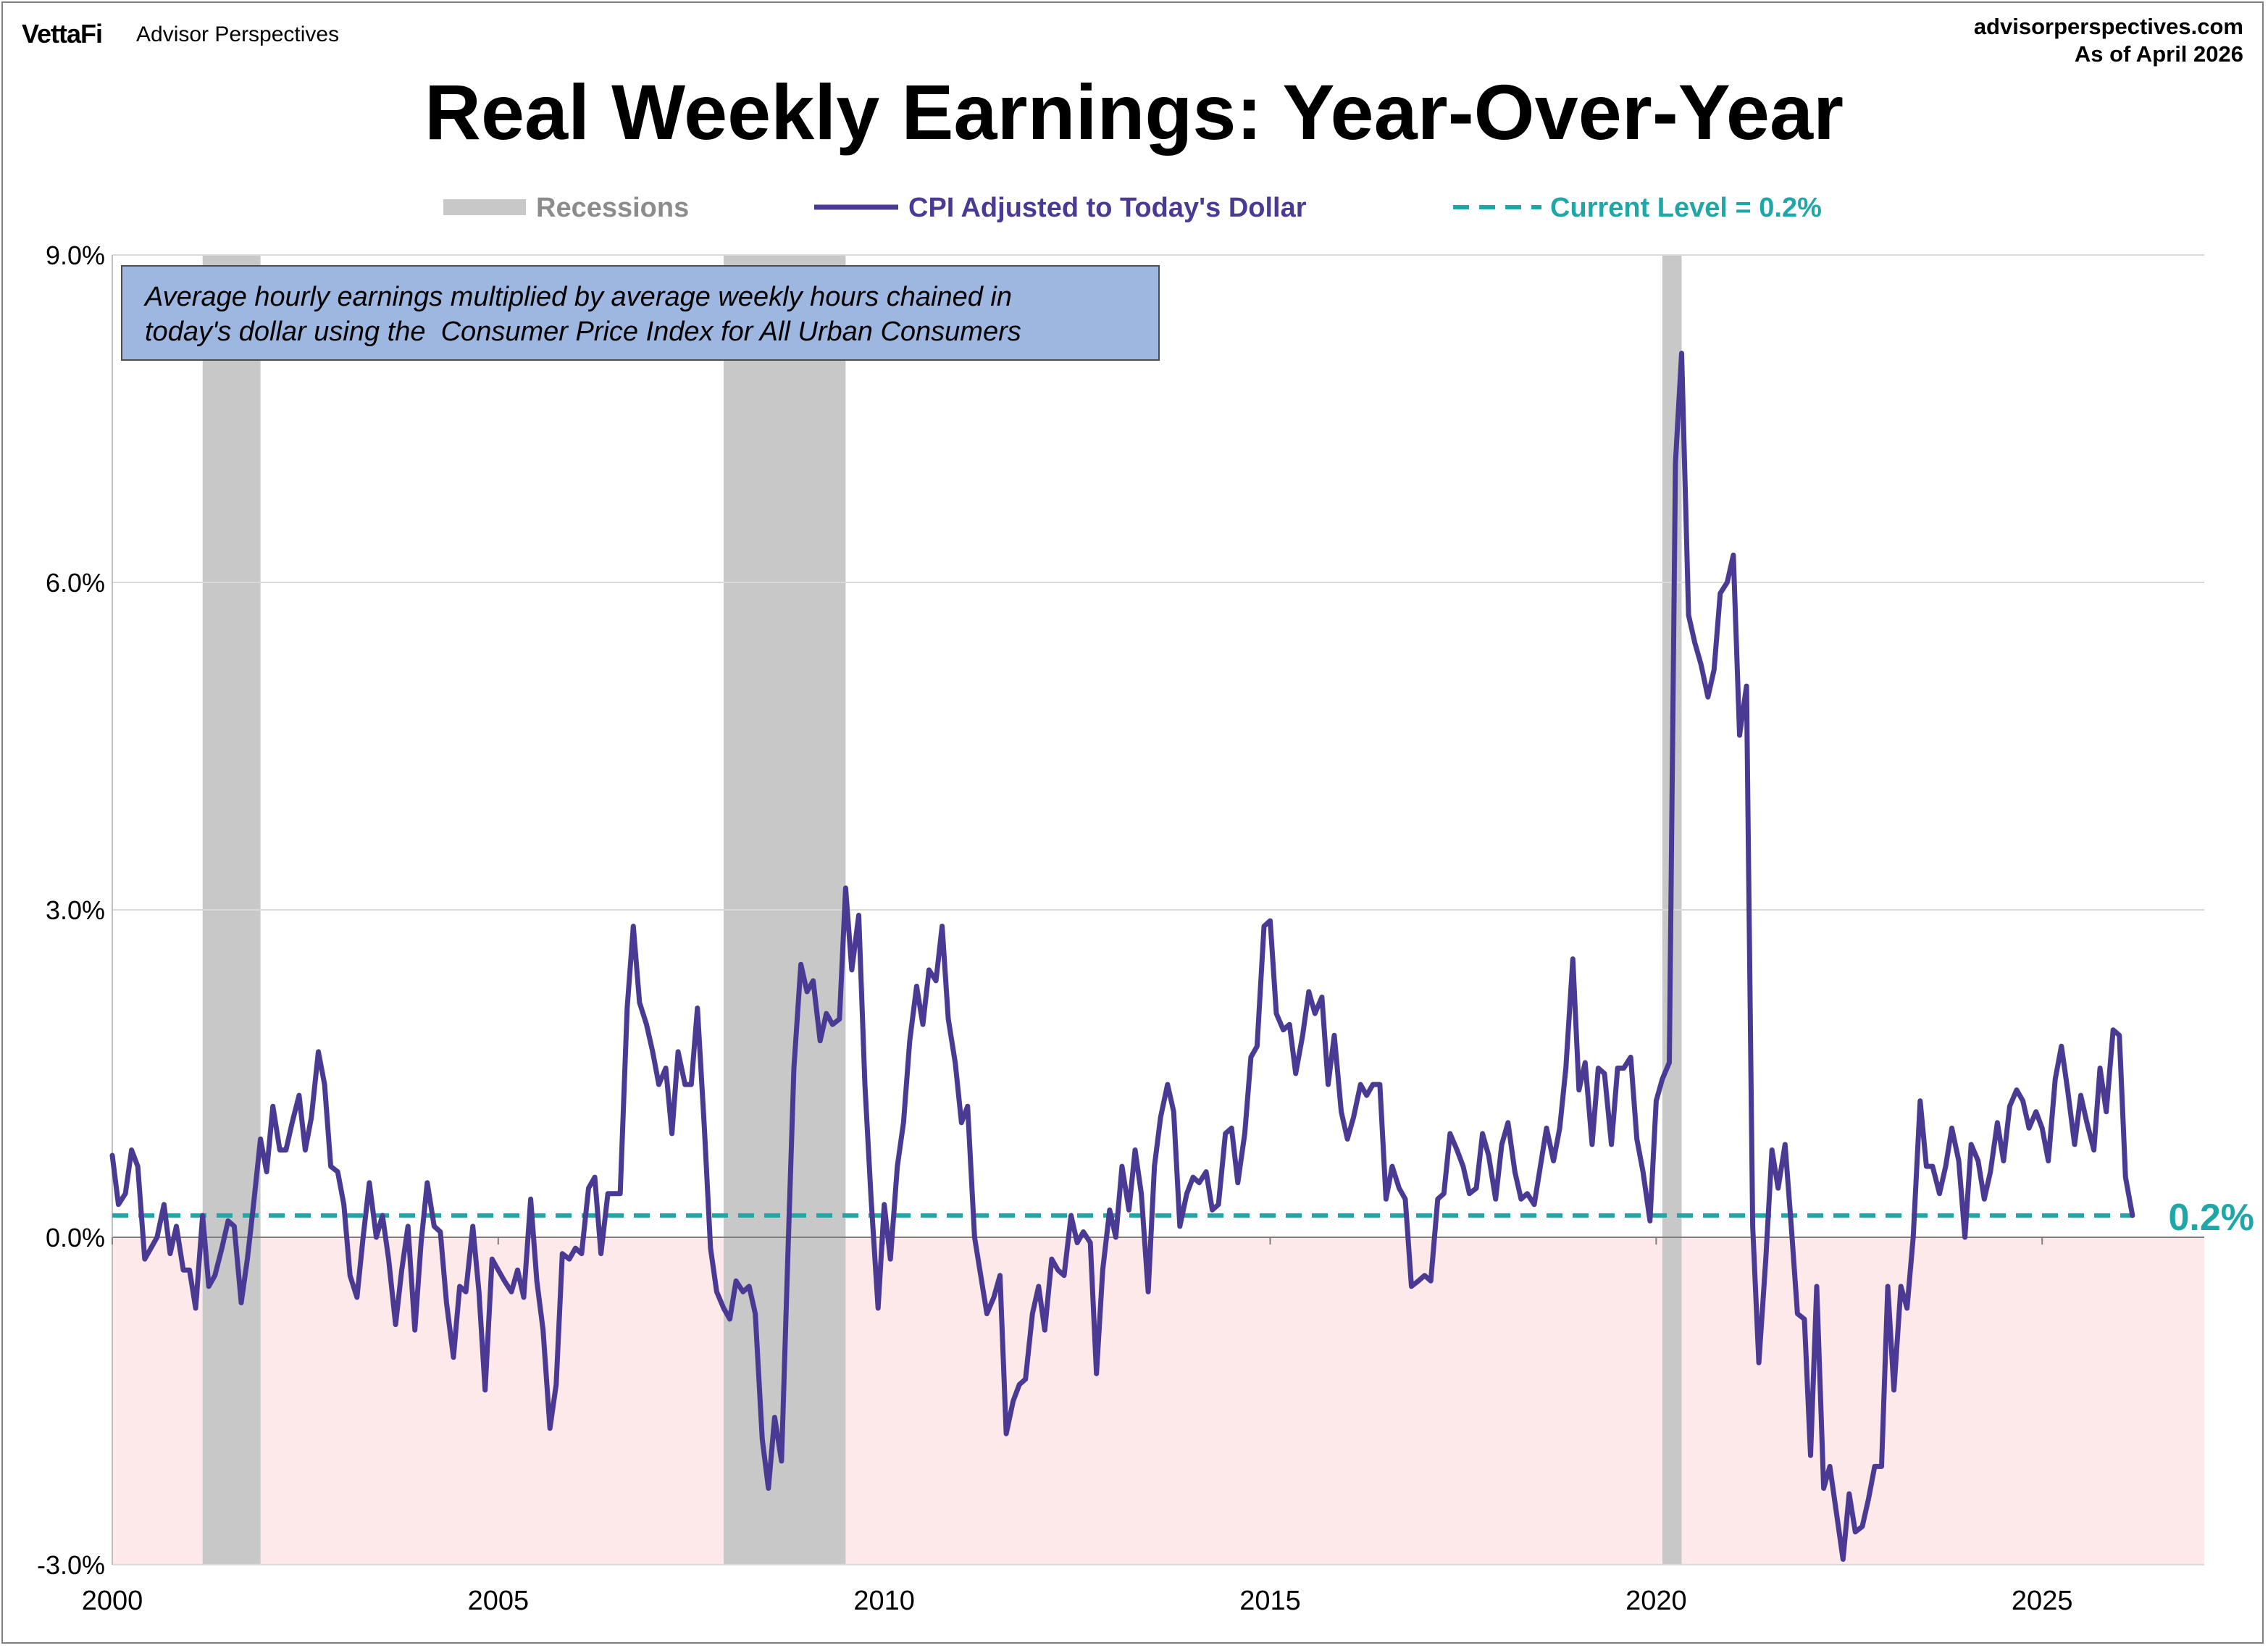  What do you see at coordinates (113, 1601) in the screenshot?
I see `x-tick-label: 2000` at bounding box center [113, 1601].